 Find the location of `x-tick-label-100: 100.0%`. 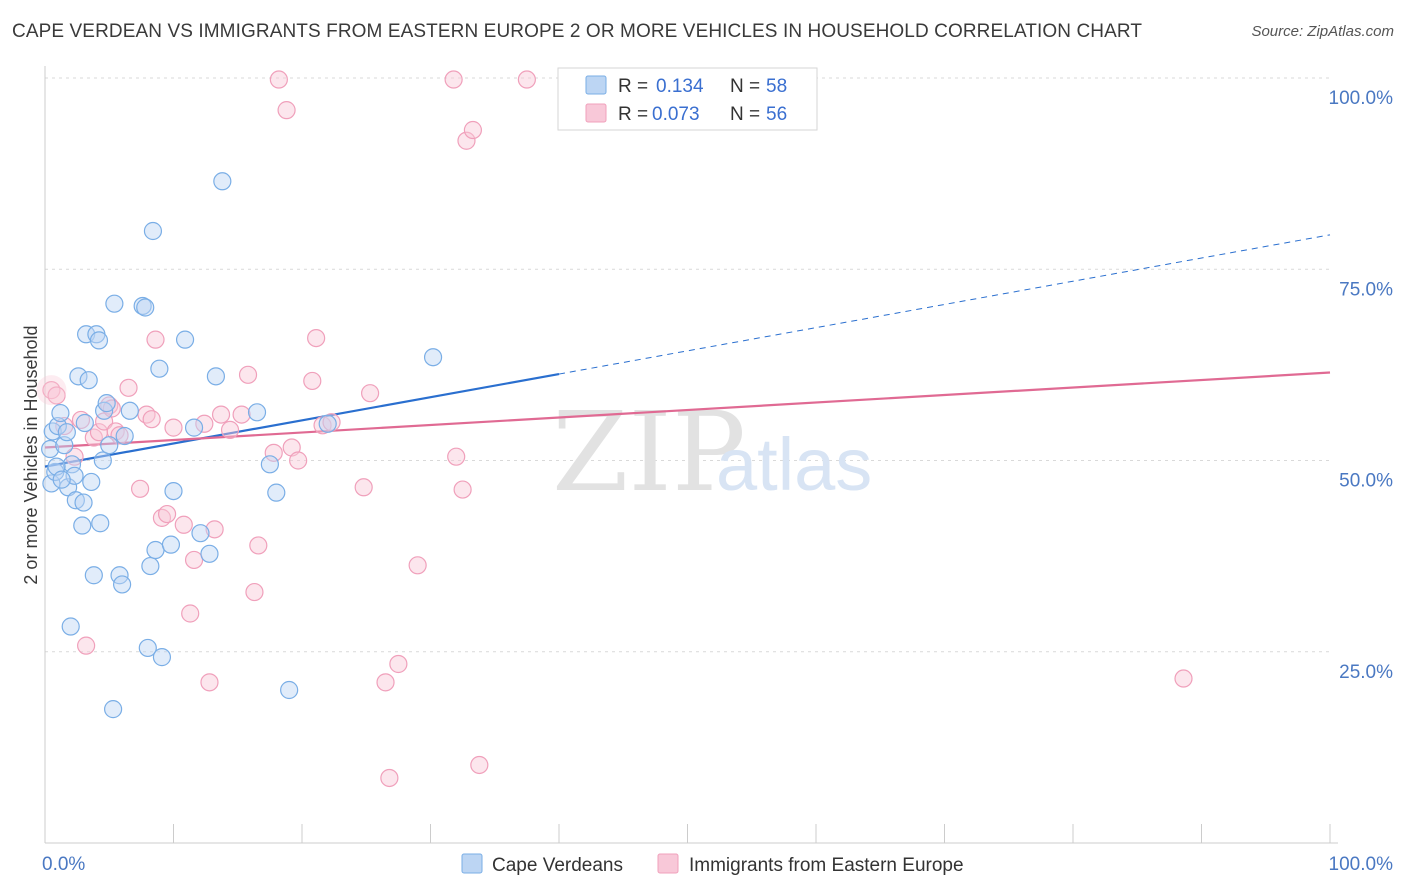

x-tick-label-100: 100.0% is located at coordinates (1361, 864).